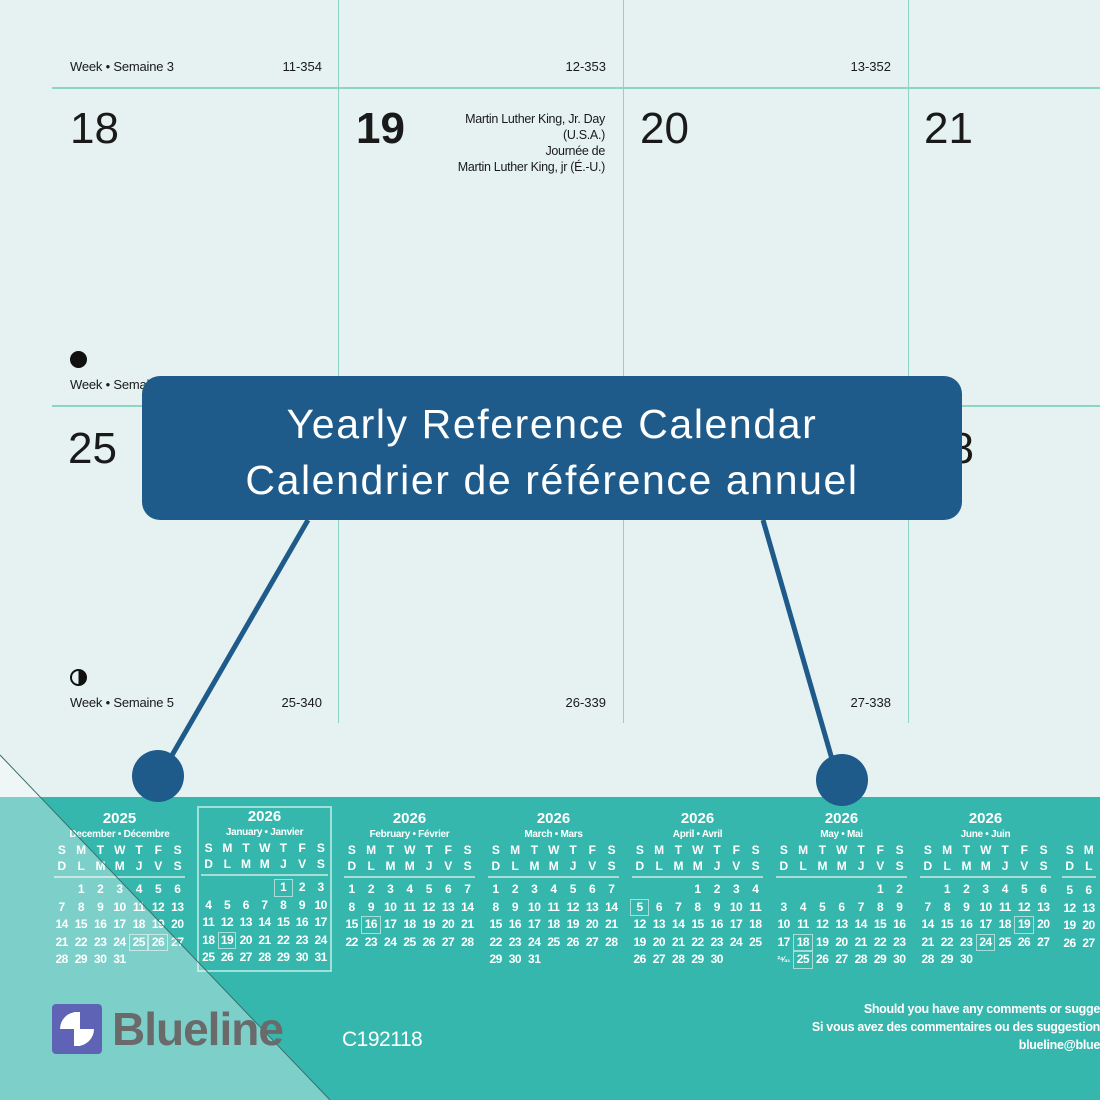 The width and height of the screenshot is (1100, 1100). I want to click on weekday-letter: J, so click(283, 864).